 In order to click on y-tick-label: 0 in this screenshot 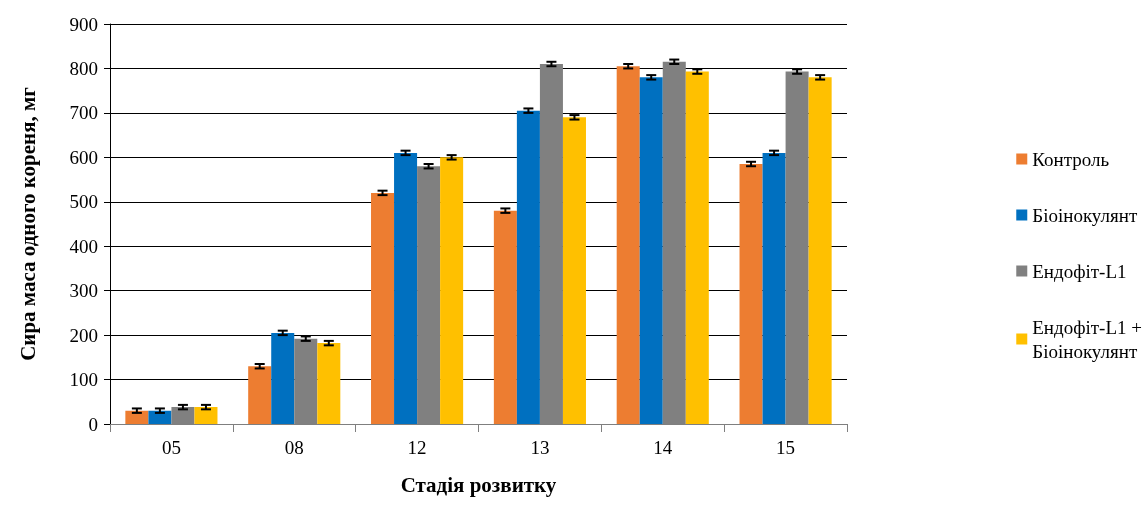, I will do `click(93, 424)`.